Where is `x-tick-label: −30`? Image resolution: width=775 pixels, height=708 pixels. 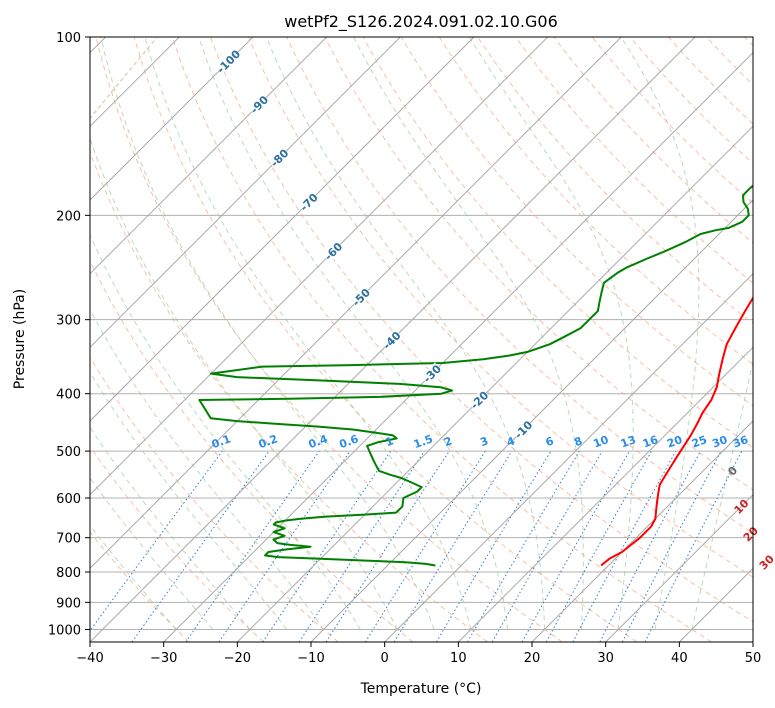 x-tick-label: −30 is located at coordinates (163, 658).